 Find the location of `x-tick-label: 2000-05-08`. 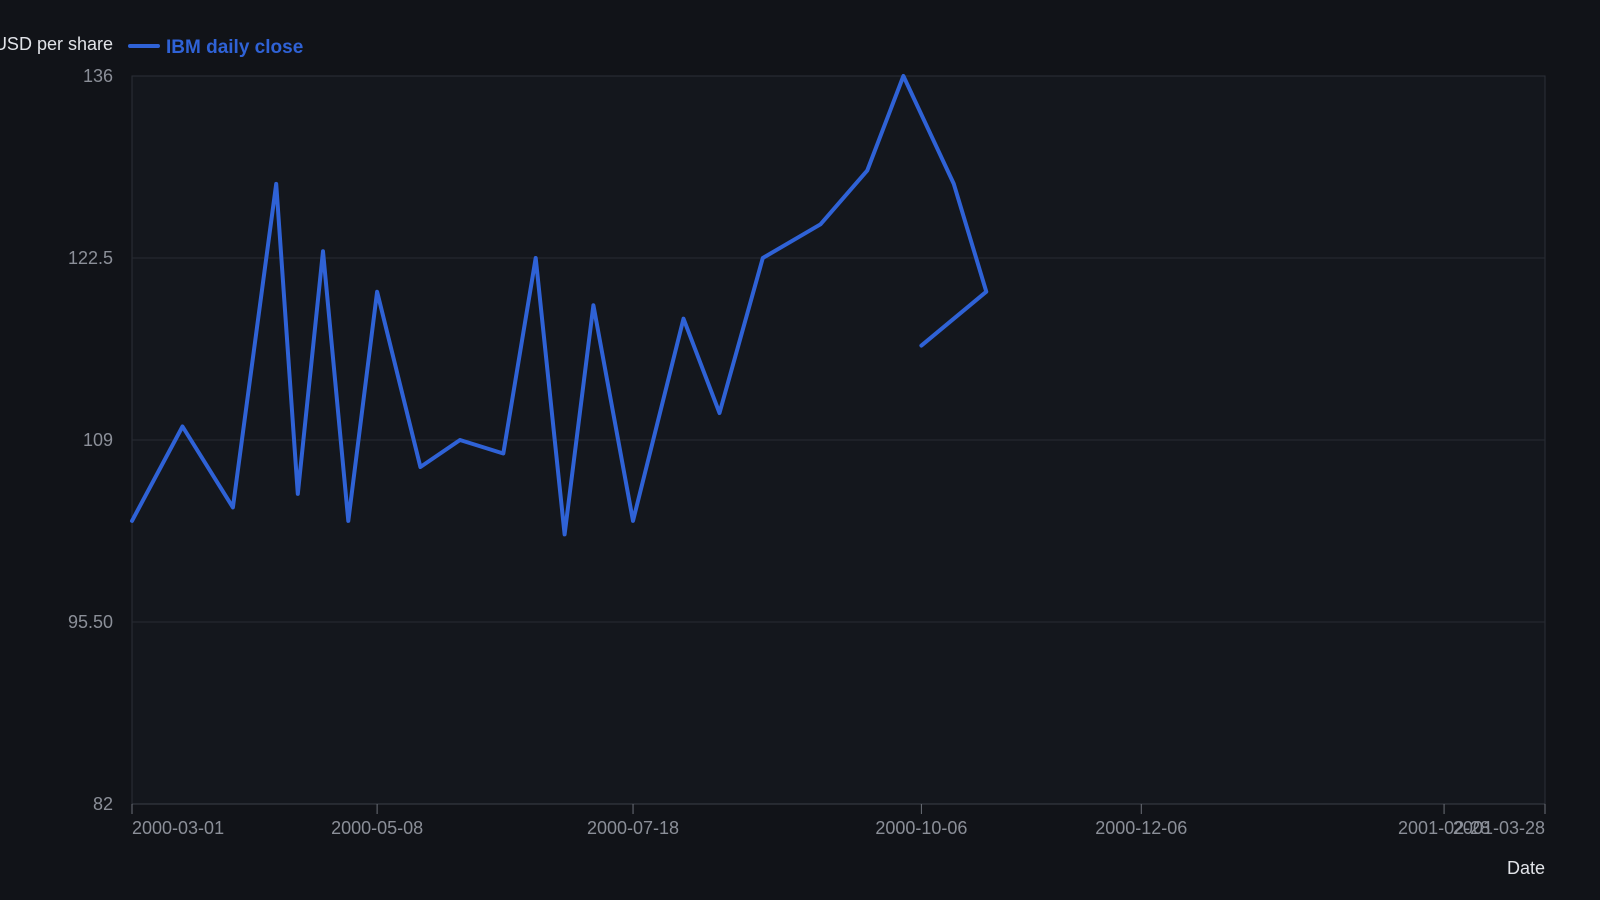

x-tick-label: 2000-05-08 is located at coordinates (377, 828).